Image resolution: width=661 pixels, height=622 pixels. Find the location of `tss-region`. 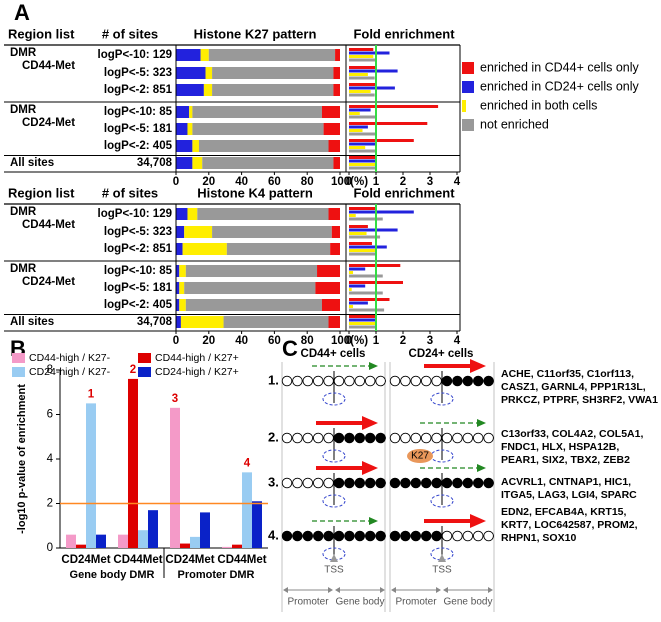

tss-region is located at coordinates (334, 399).